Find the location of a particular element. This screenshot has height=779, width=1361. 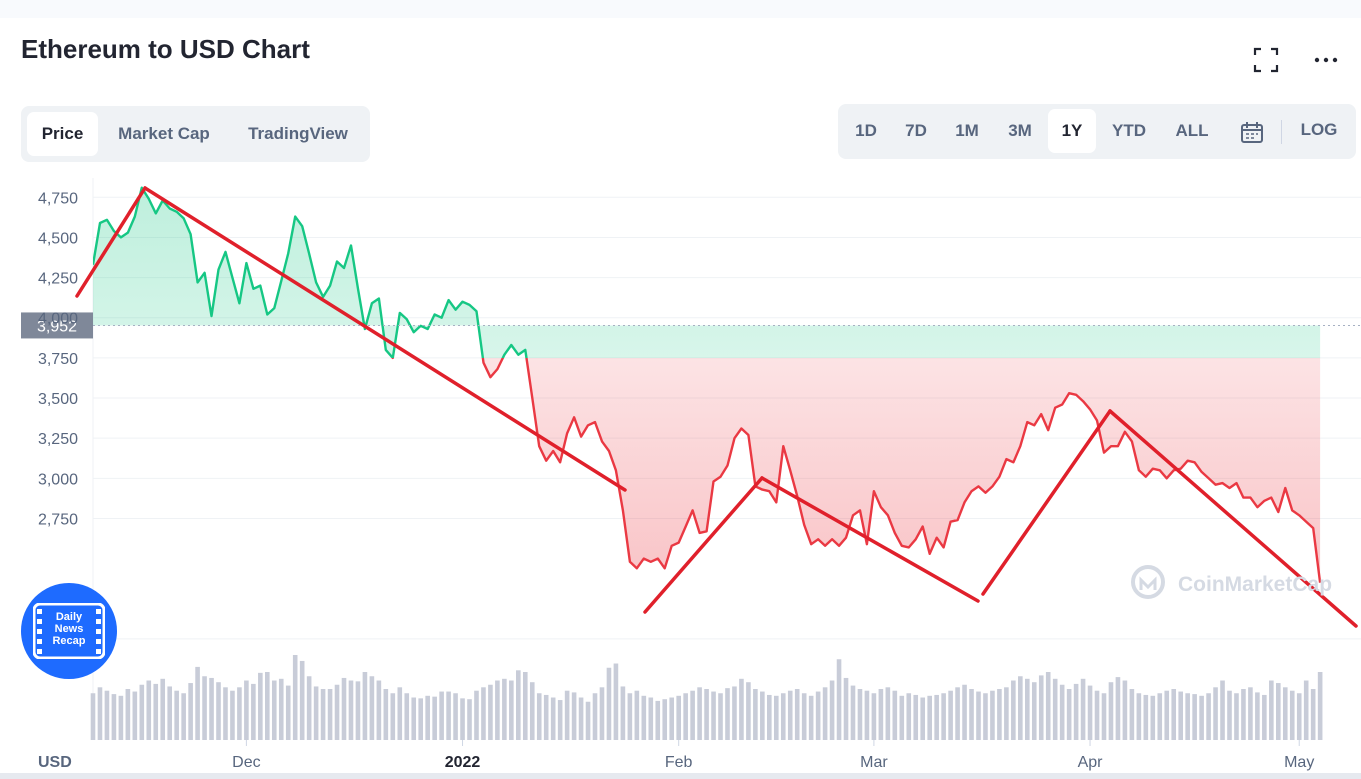

price-line-up is located at coordinates (310, 272).